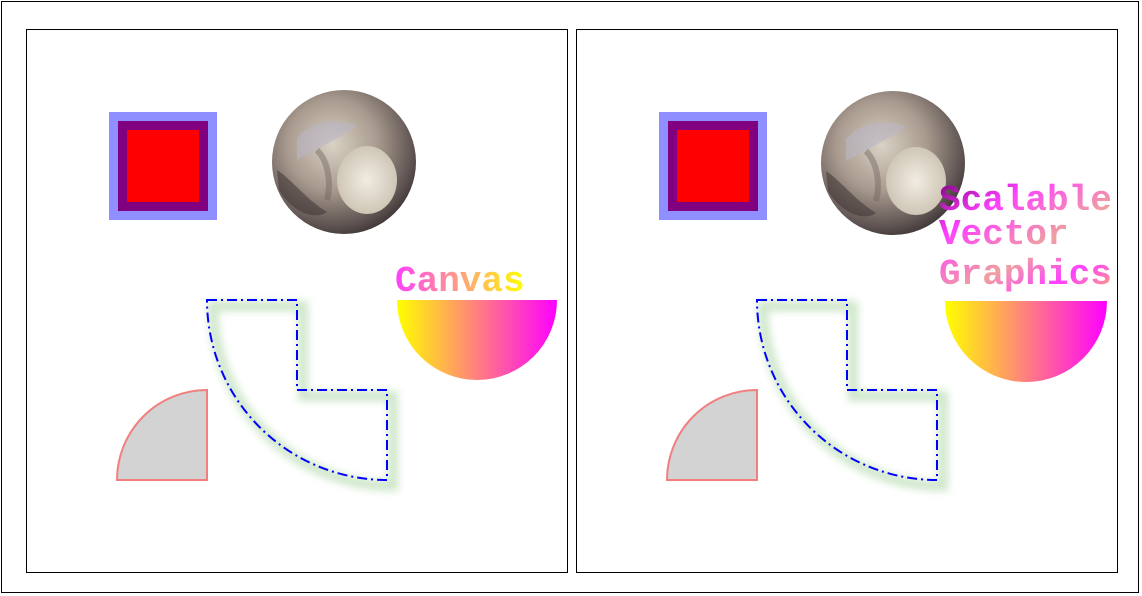  I want to click on svg-label-line-3: Graphics, so click(1025, 274).